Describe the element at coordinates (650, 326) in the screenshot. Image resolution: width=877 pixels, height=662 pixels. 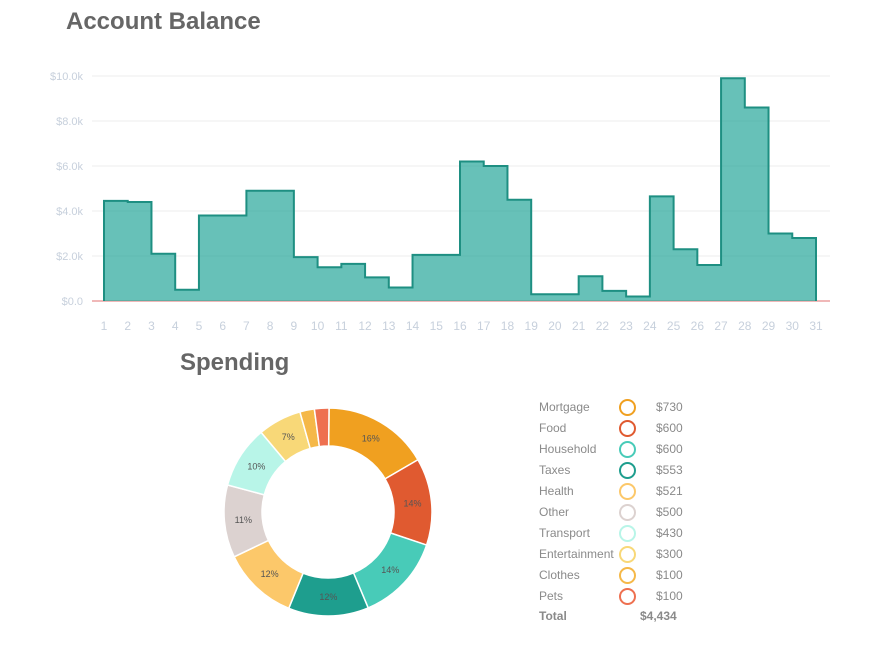
I see `x-tick-label: 24` at that location.